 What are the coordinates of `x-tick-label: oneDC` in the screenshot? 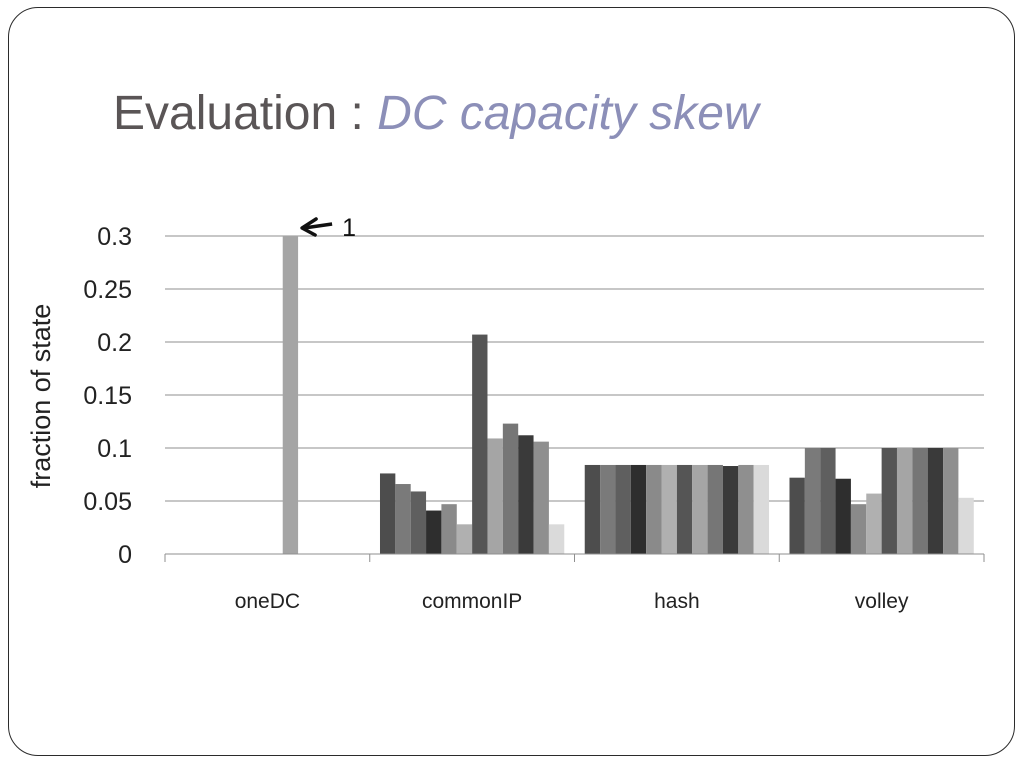 It's located at (267, 601).